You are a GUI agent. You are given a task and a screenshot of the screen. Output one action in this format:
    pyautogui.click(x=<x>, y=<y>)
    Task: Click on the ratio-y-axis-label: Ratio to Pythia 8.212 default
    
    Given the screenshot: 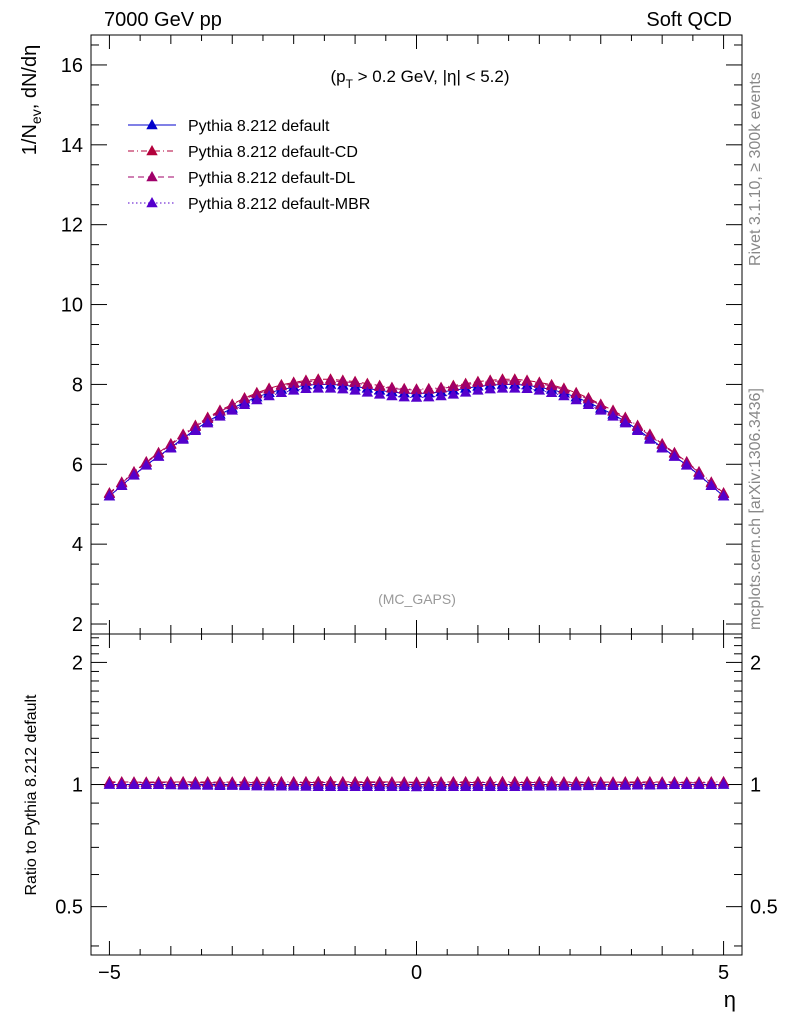 What is the action you would take?
    pyautogui.click(x=31, y=795)
    